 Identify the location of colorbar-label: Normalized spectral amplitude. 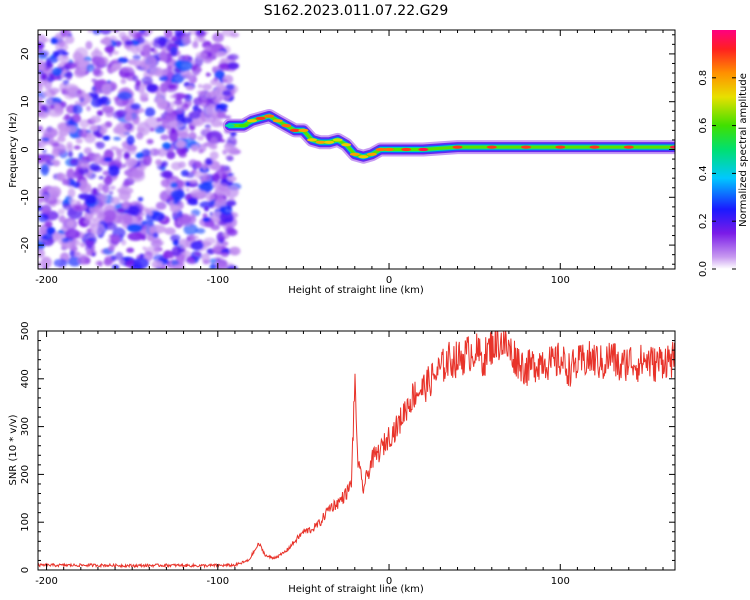
(743, 150).